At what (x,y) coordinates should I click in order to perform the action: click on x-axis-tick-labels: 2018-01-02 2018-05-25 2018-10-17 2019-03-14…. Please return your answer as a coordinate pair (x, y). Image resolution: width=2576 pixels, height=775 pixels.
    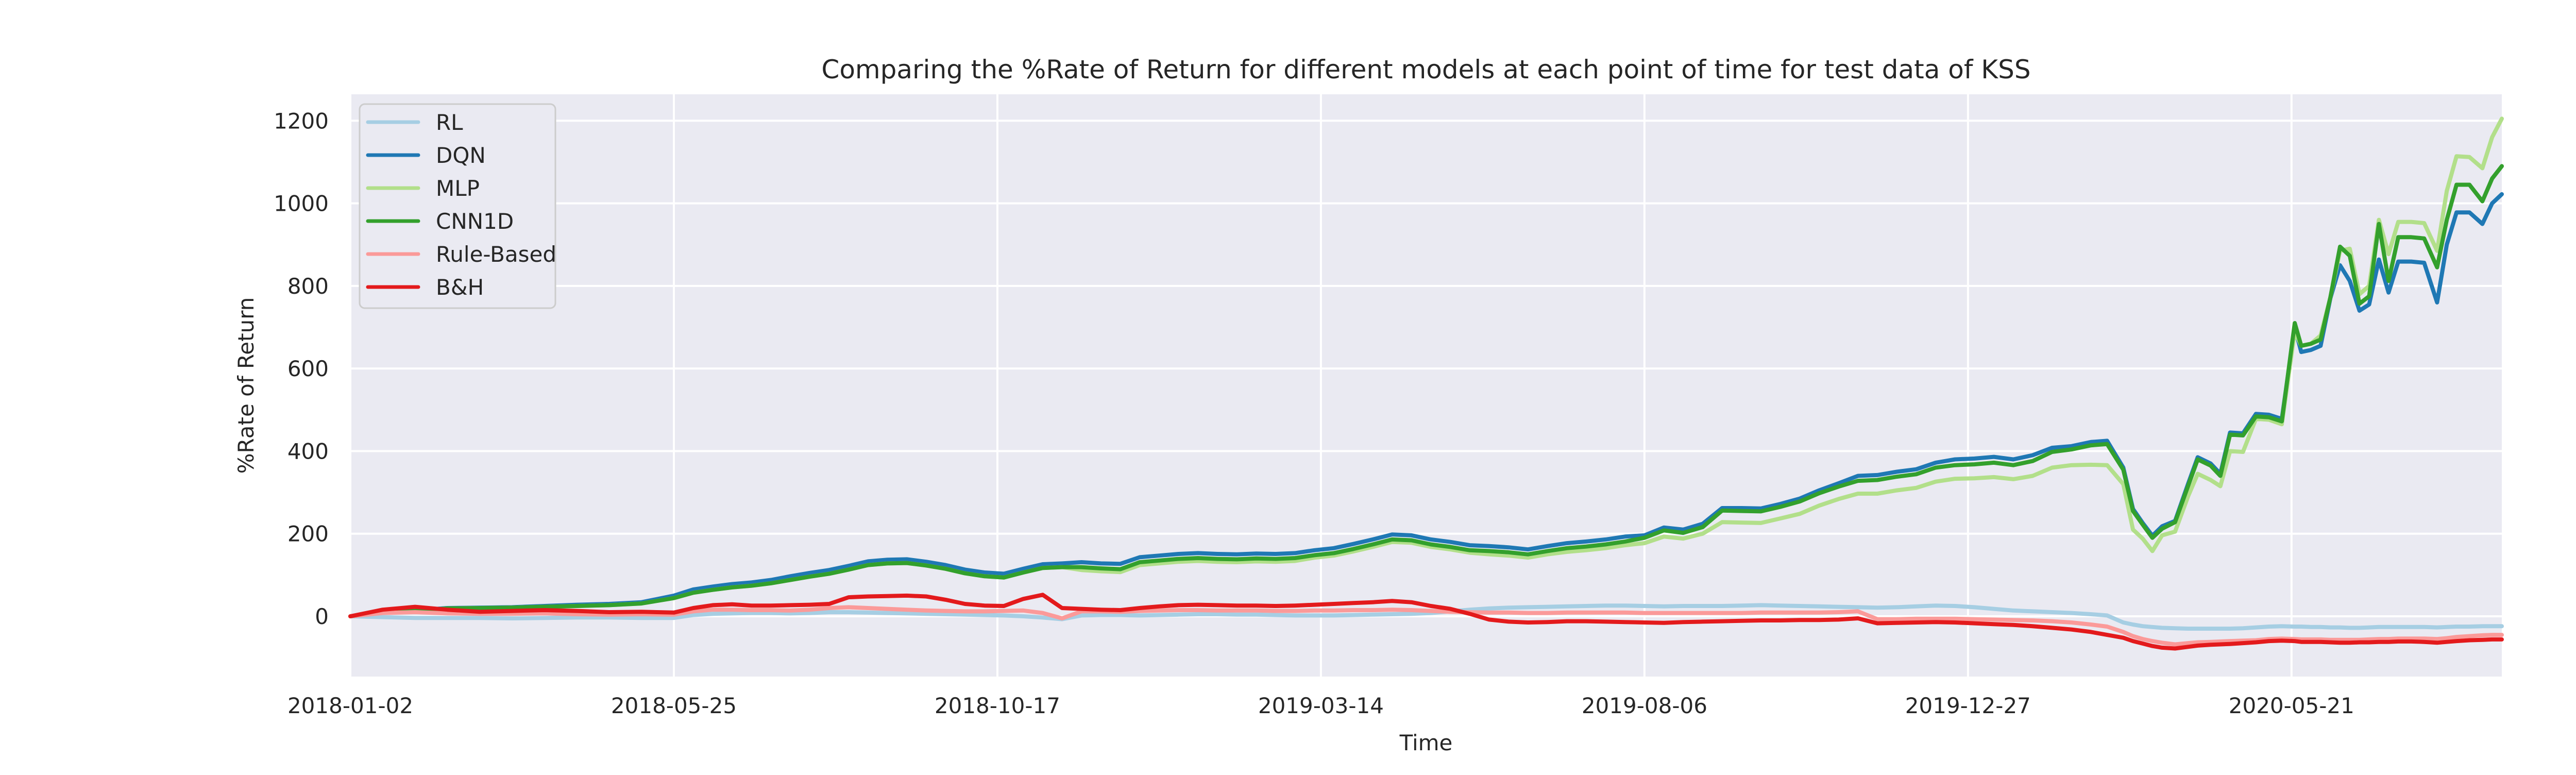
    Looking at the image, I should click on (1320, 706).